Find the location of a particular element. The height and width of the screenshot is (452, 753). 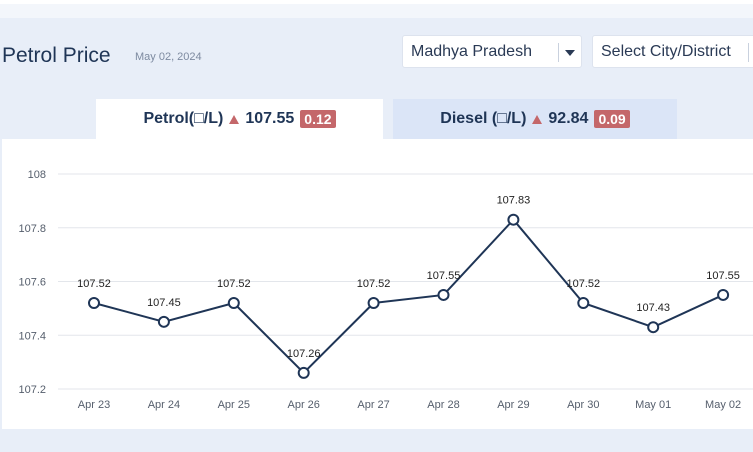

state-select: Madhya Pradesh is located at coordinates (492, 51).